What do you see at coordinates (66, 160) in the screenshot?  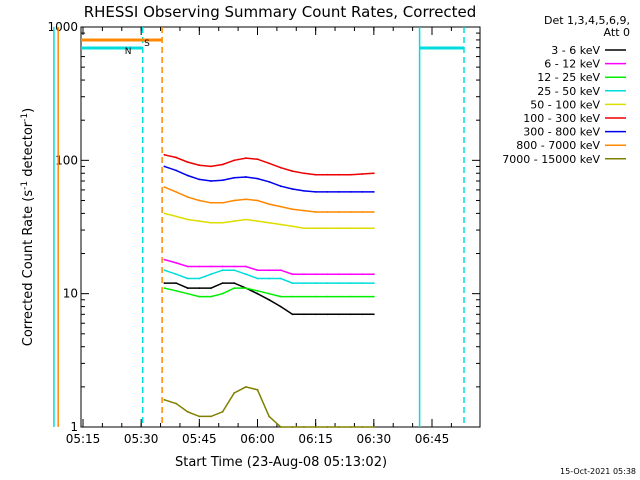 I see `y-tick-label: 100` at bounding box center [66, 160].